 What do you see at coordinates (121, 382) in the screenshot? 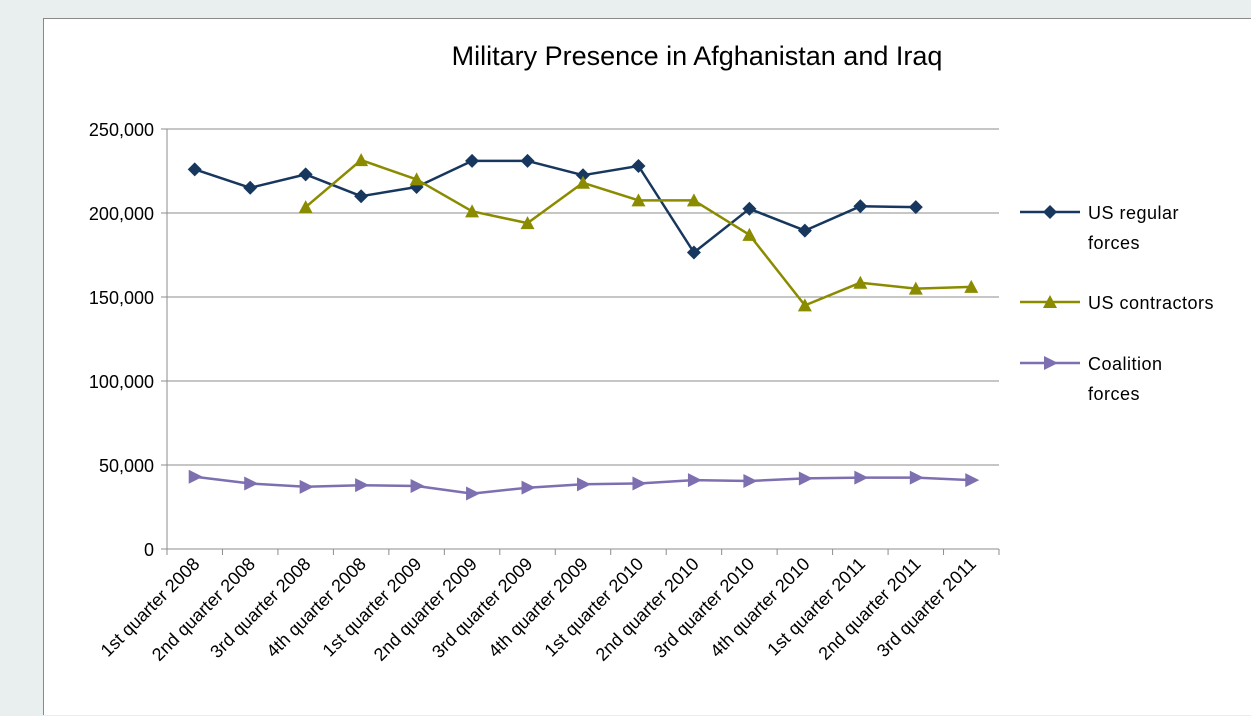
I see `y-tick-label: 100,000` at bounding box center [121, 382].